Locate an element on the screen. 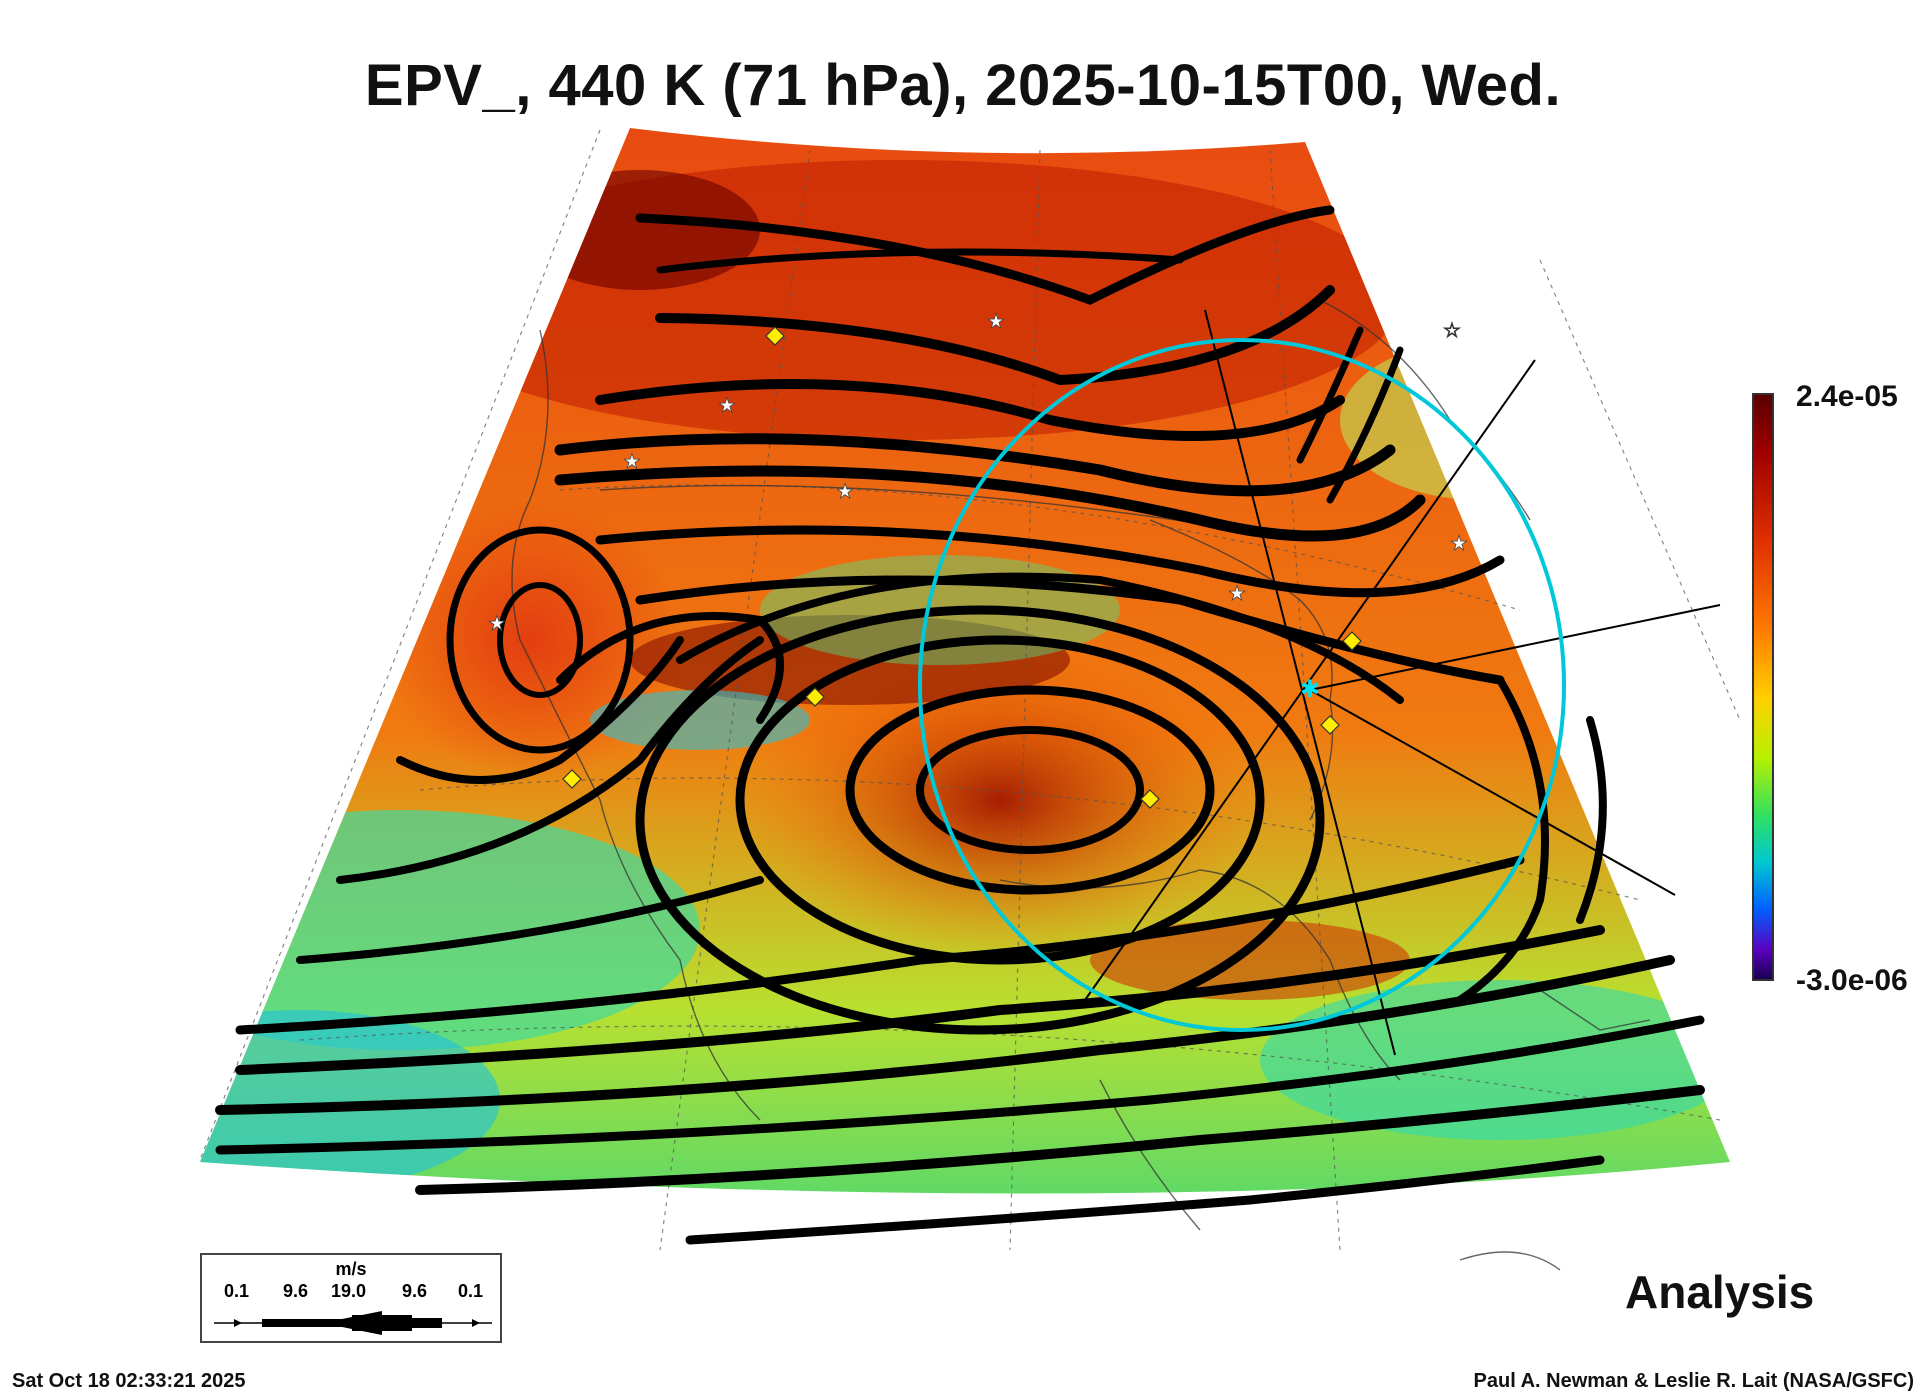 This screenshot has height=1394, width=1926. wind-speed-legend: m/s 0.1 9.6 19.0 9.6 0.1 is located at coordinates (351, 1298).